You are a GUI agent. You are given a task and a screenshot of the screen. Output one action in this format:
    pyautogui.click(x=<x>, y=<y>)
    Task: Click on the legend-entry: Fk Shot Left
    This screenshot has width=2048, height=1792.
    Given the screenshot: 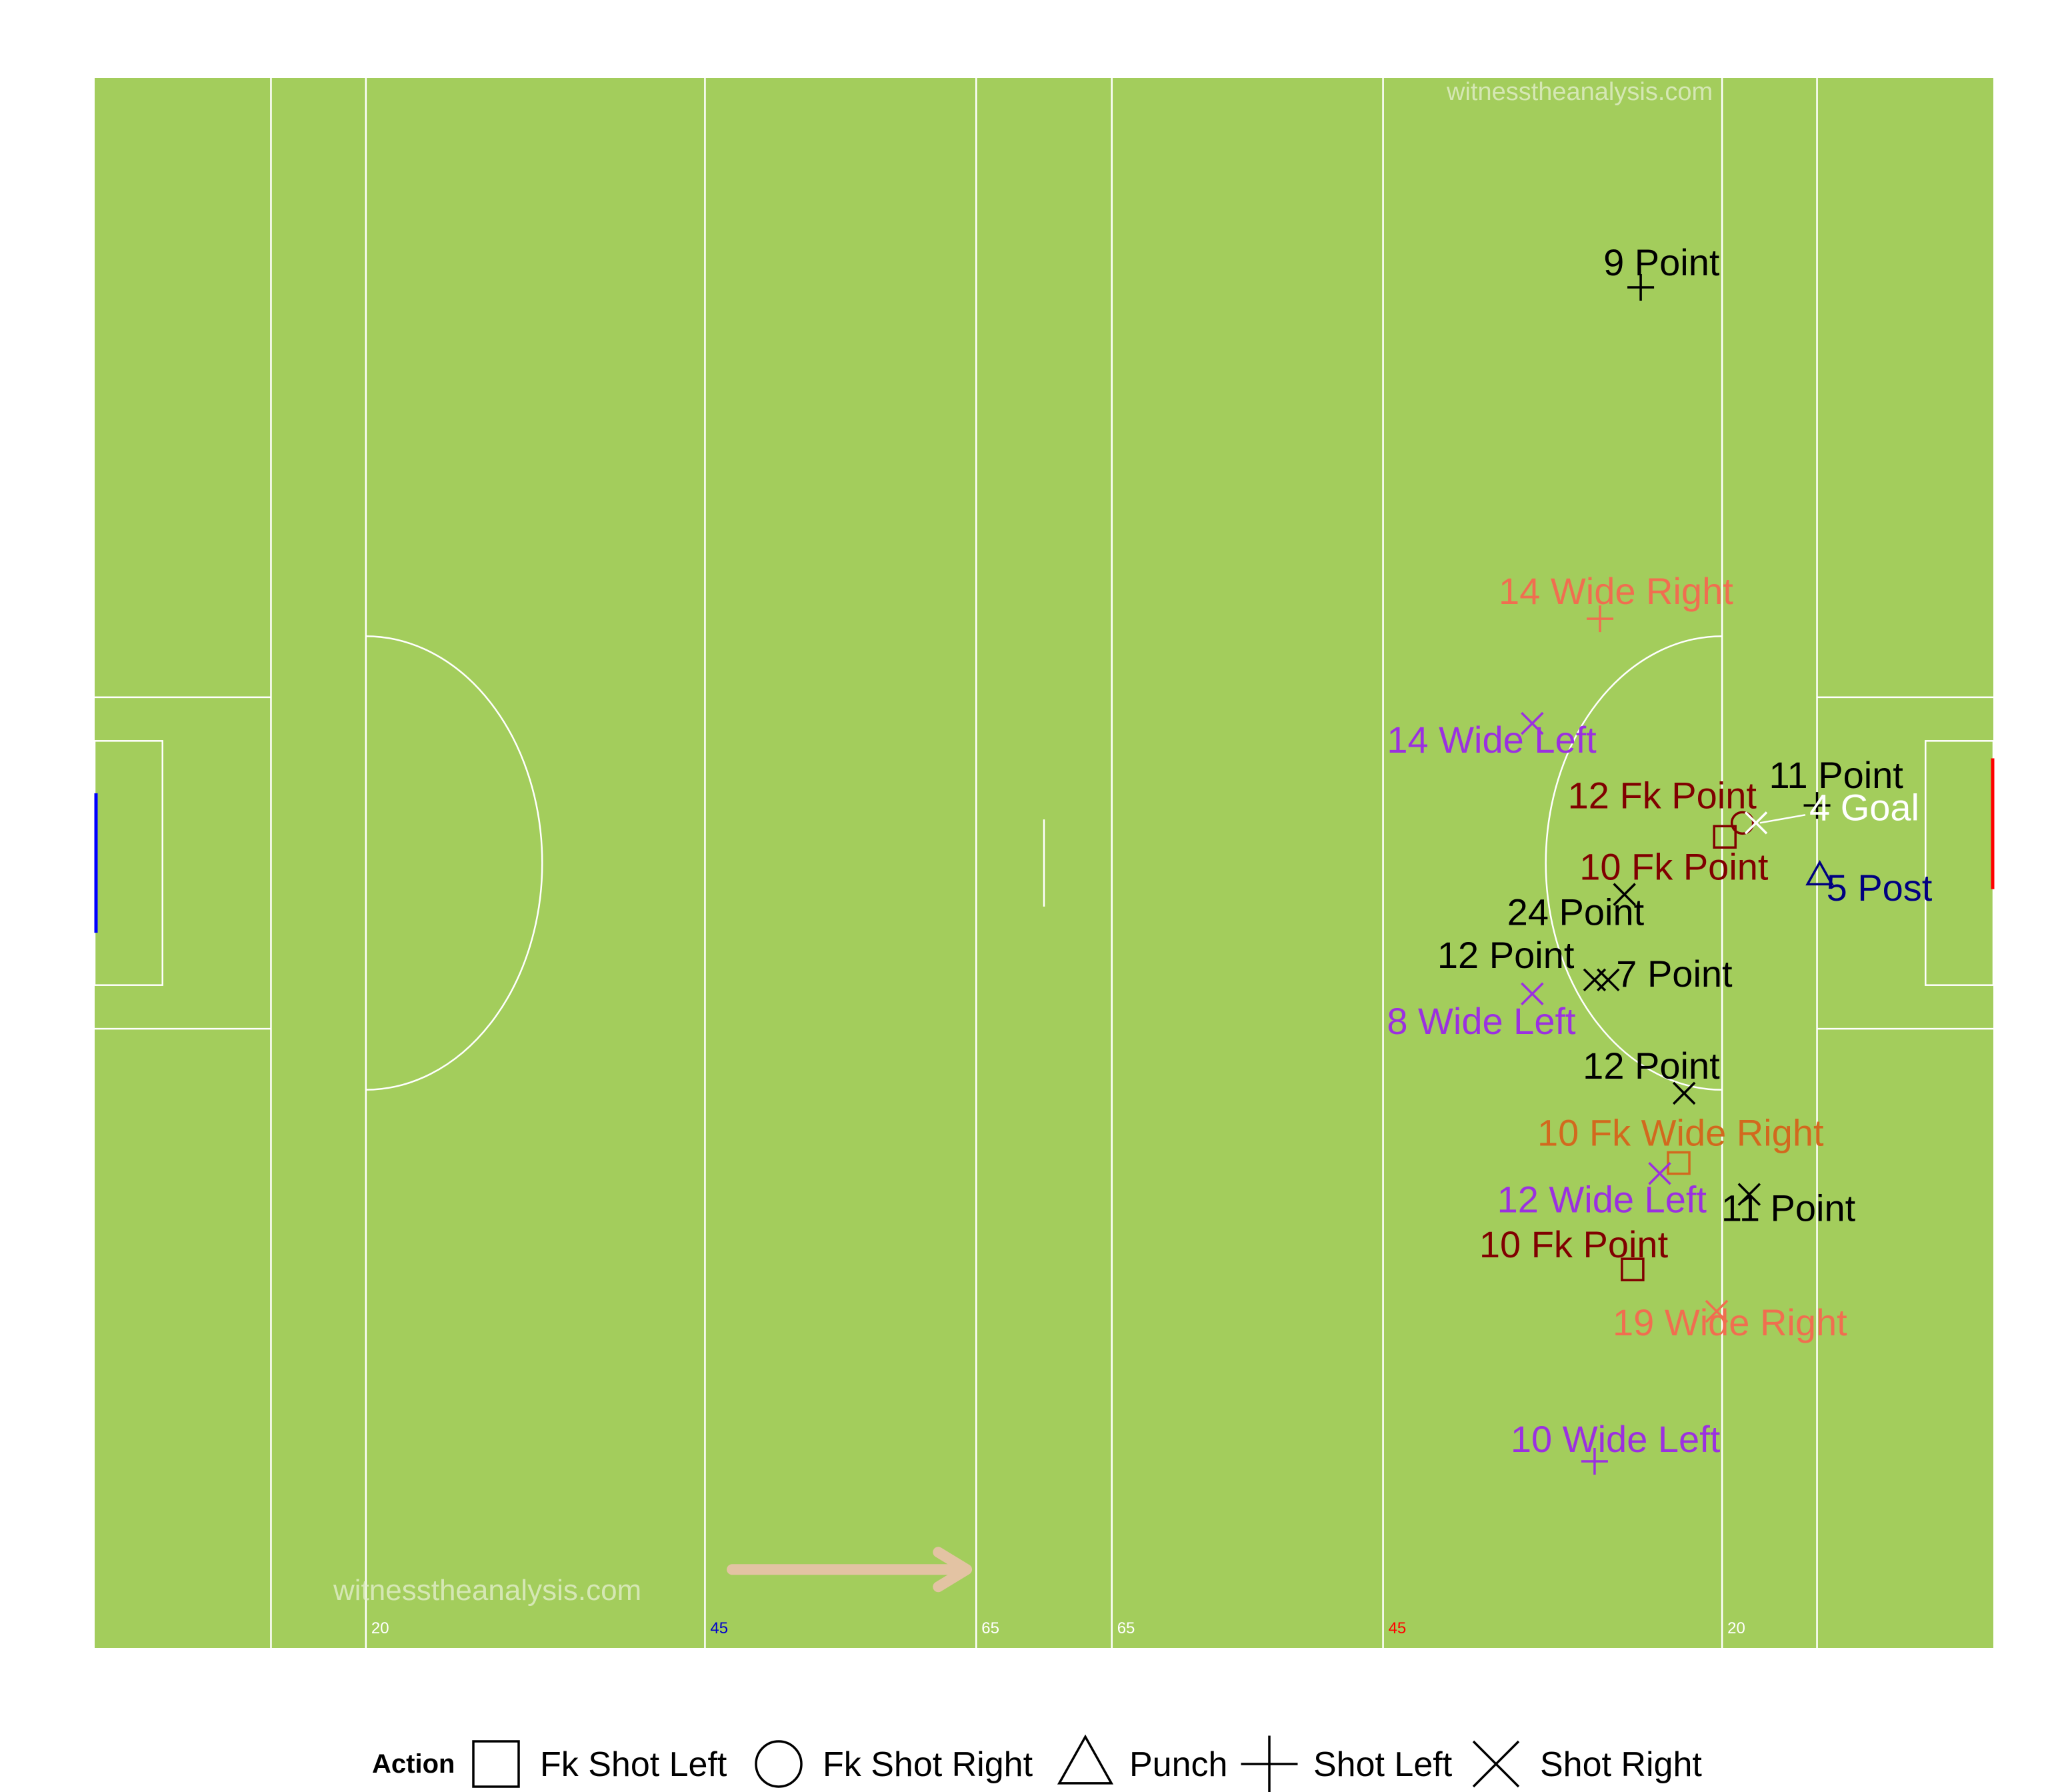 What is the action you would take?
    pyautogui.click(x=599, y=1764)
    